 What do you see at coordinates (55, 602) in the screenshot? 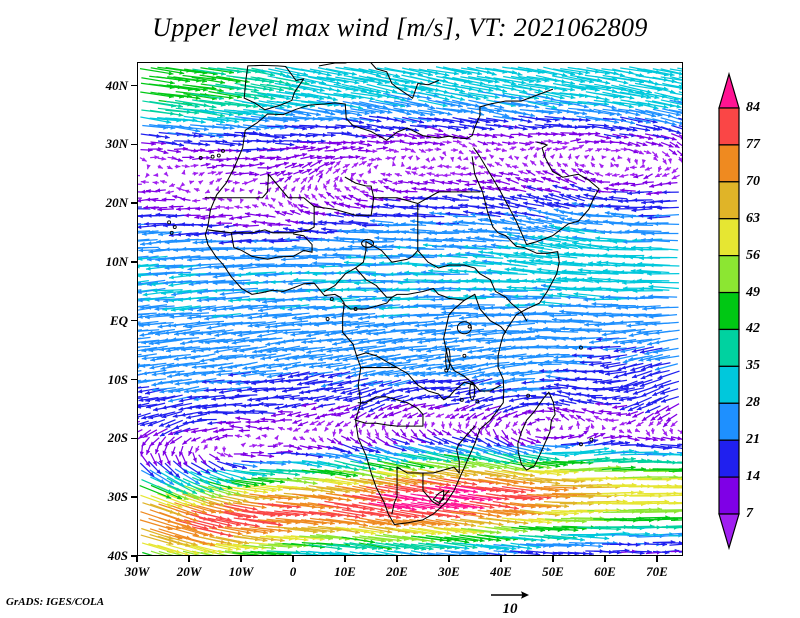
I see `footer-credit: GrADS: IGES/COLA` at bounding box center [55, 602].